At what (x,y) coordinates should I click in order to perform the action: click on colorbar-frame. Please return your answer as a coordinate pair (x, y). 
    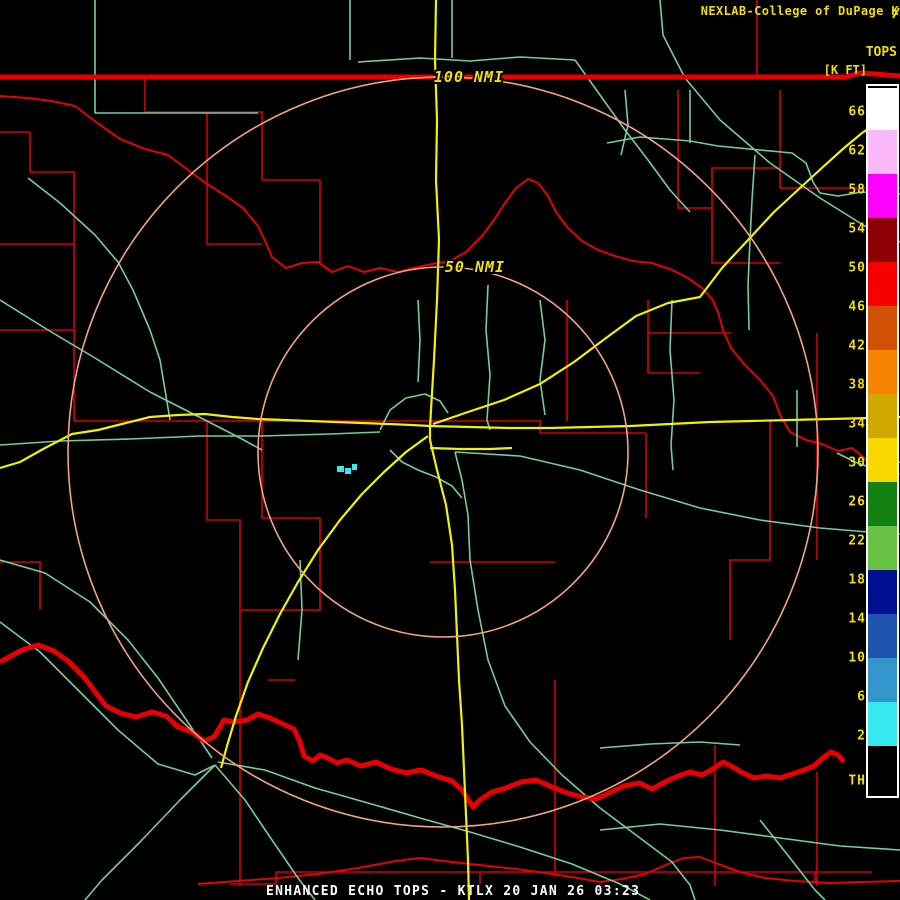
    Looking at the image, I should click on (882, 441).